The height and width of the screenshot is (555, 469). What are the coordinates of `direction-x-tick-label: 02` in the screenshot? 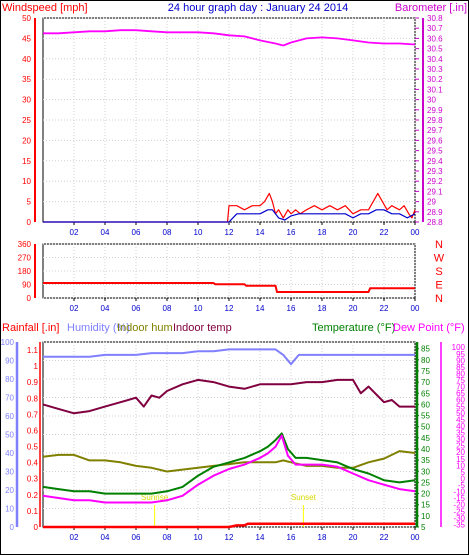 It's located at (74, 308).